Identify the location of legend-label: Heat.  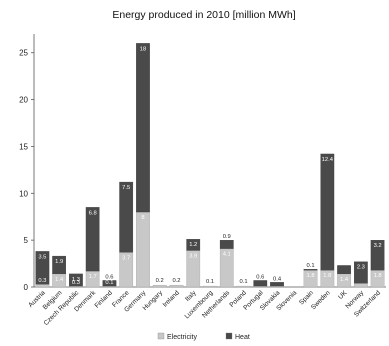
(242, 337).